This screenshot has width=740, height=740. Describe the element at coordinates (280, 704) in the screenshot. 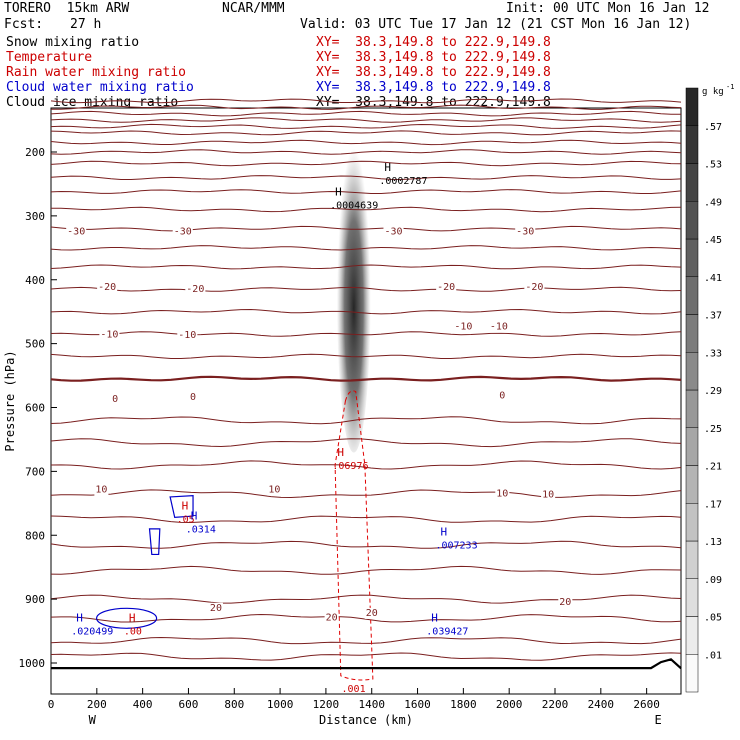

I see `x-tick-label: 1000` at that location.